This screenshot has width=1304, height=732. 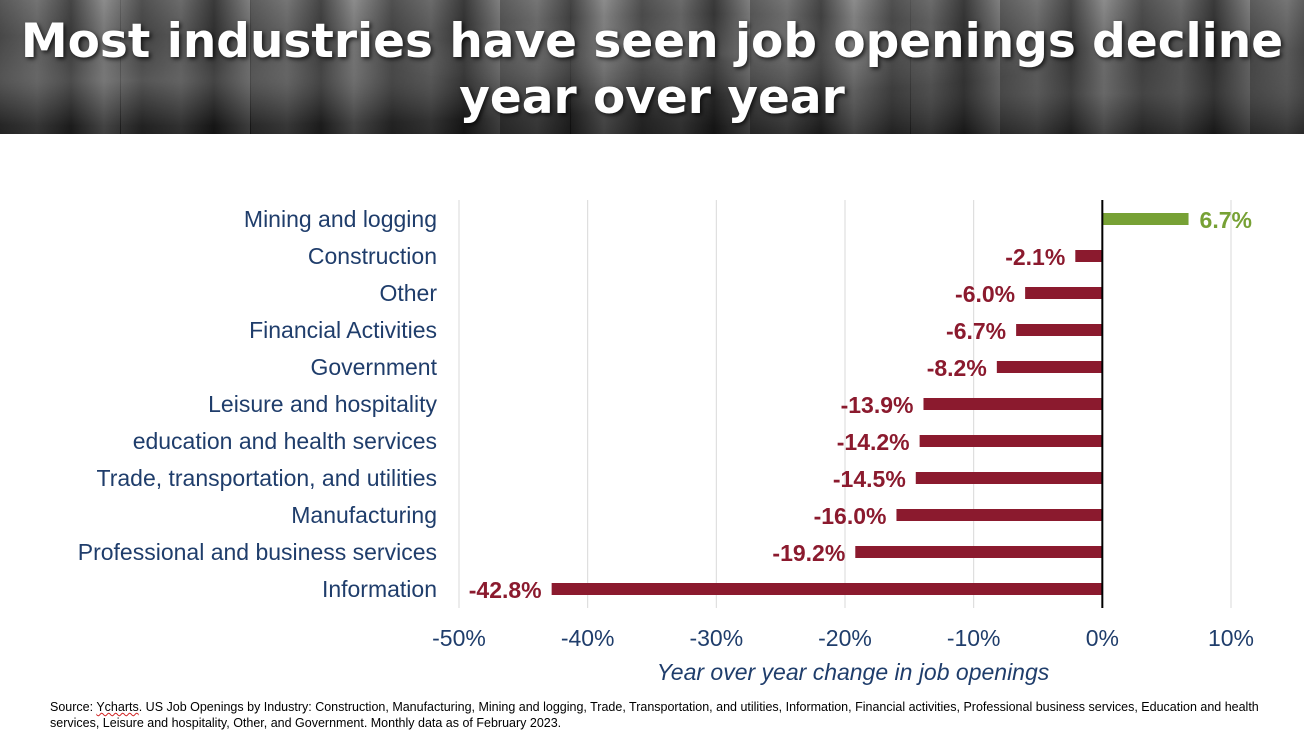 I want to click on value-label: -16.0%, so click(x=850, y=516).